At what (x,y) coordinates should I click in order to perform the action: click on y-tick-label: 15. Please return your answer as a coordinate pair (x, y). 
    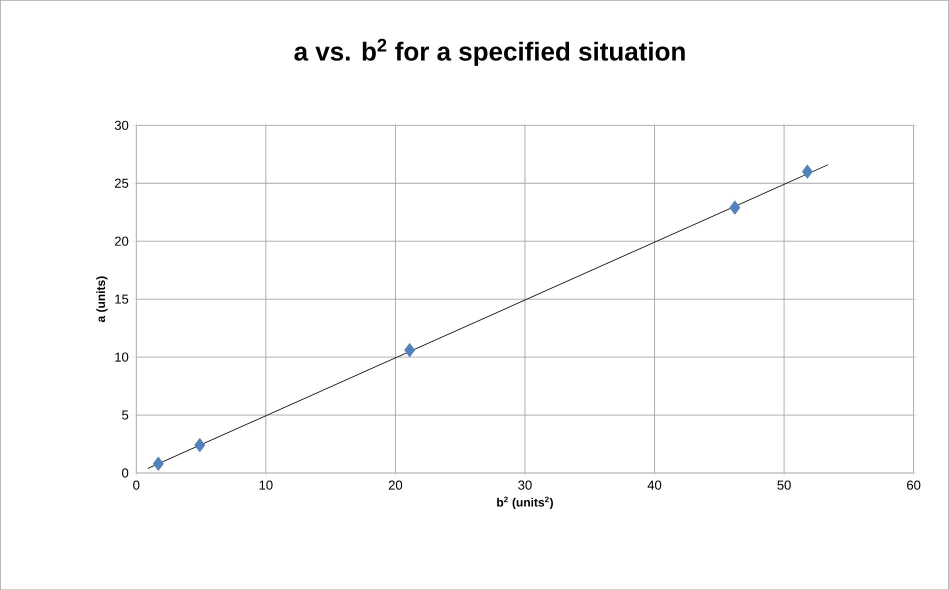
    Looking at the image, I should click on (121, 299).